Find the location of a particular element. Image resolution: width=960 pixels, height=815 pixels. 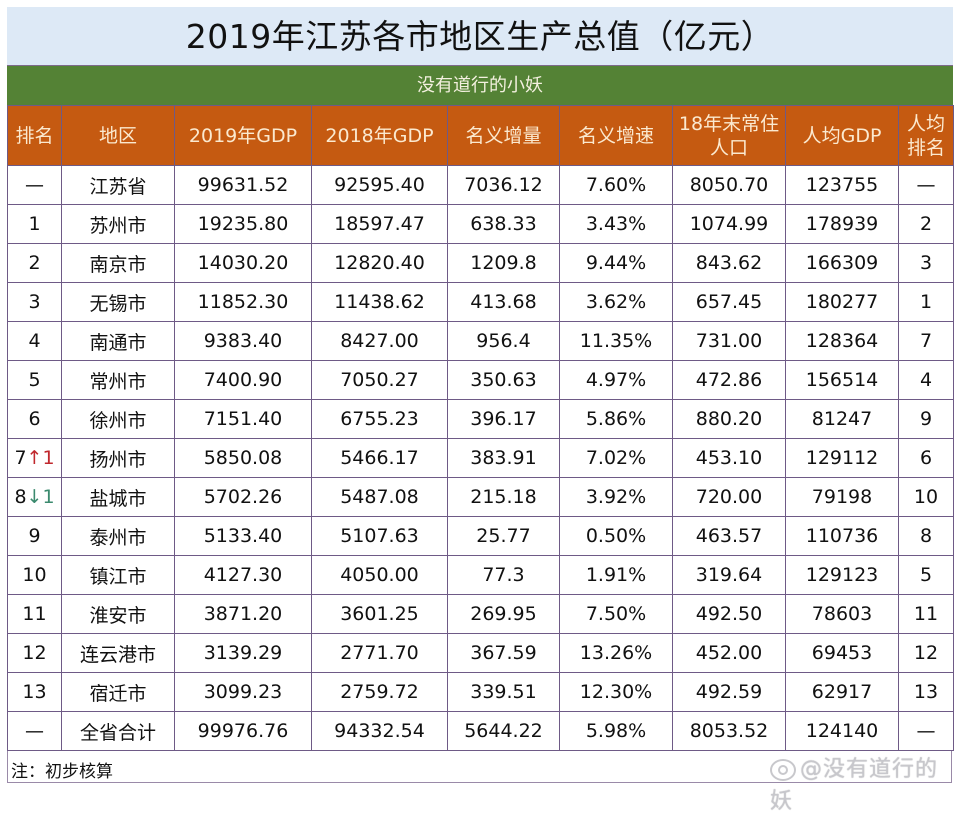

cell-nominal-increase: 956.4 is located at coordinates (503, 341).